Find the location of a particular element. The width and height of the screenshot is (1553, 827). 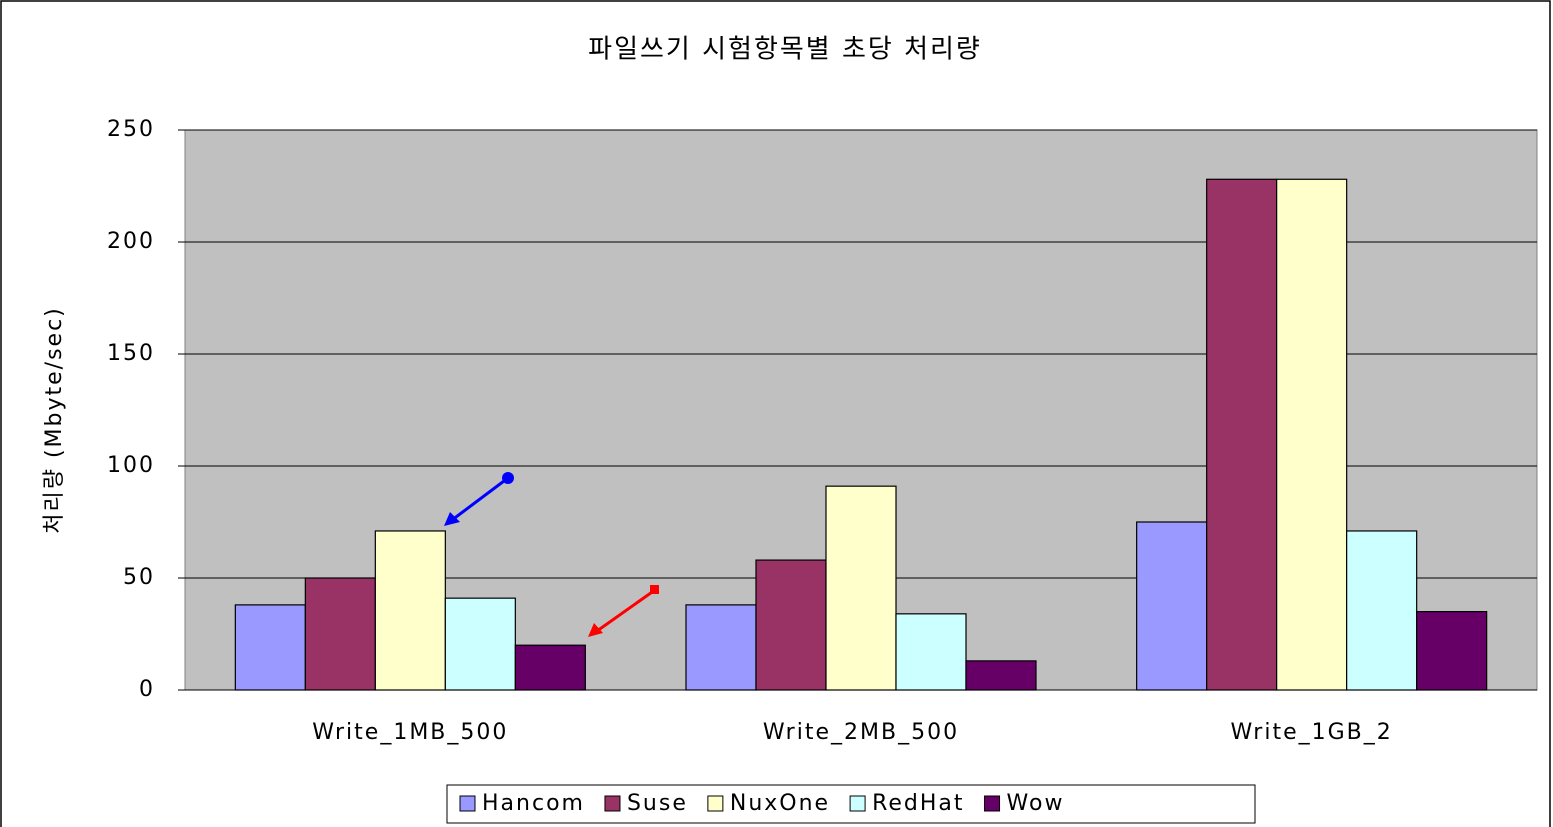

y-tick-label: 200 is located at coordinates (131, 241).